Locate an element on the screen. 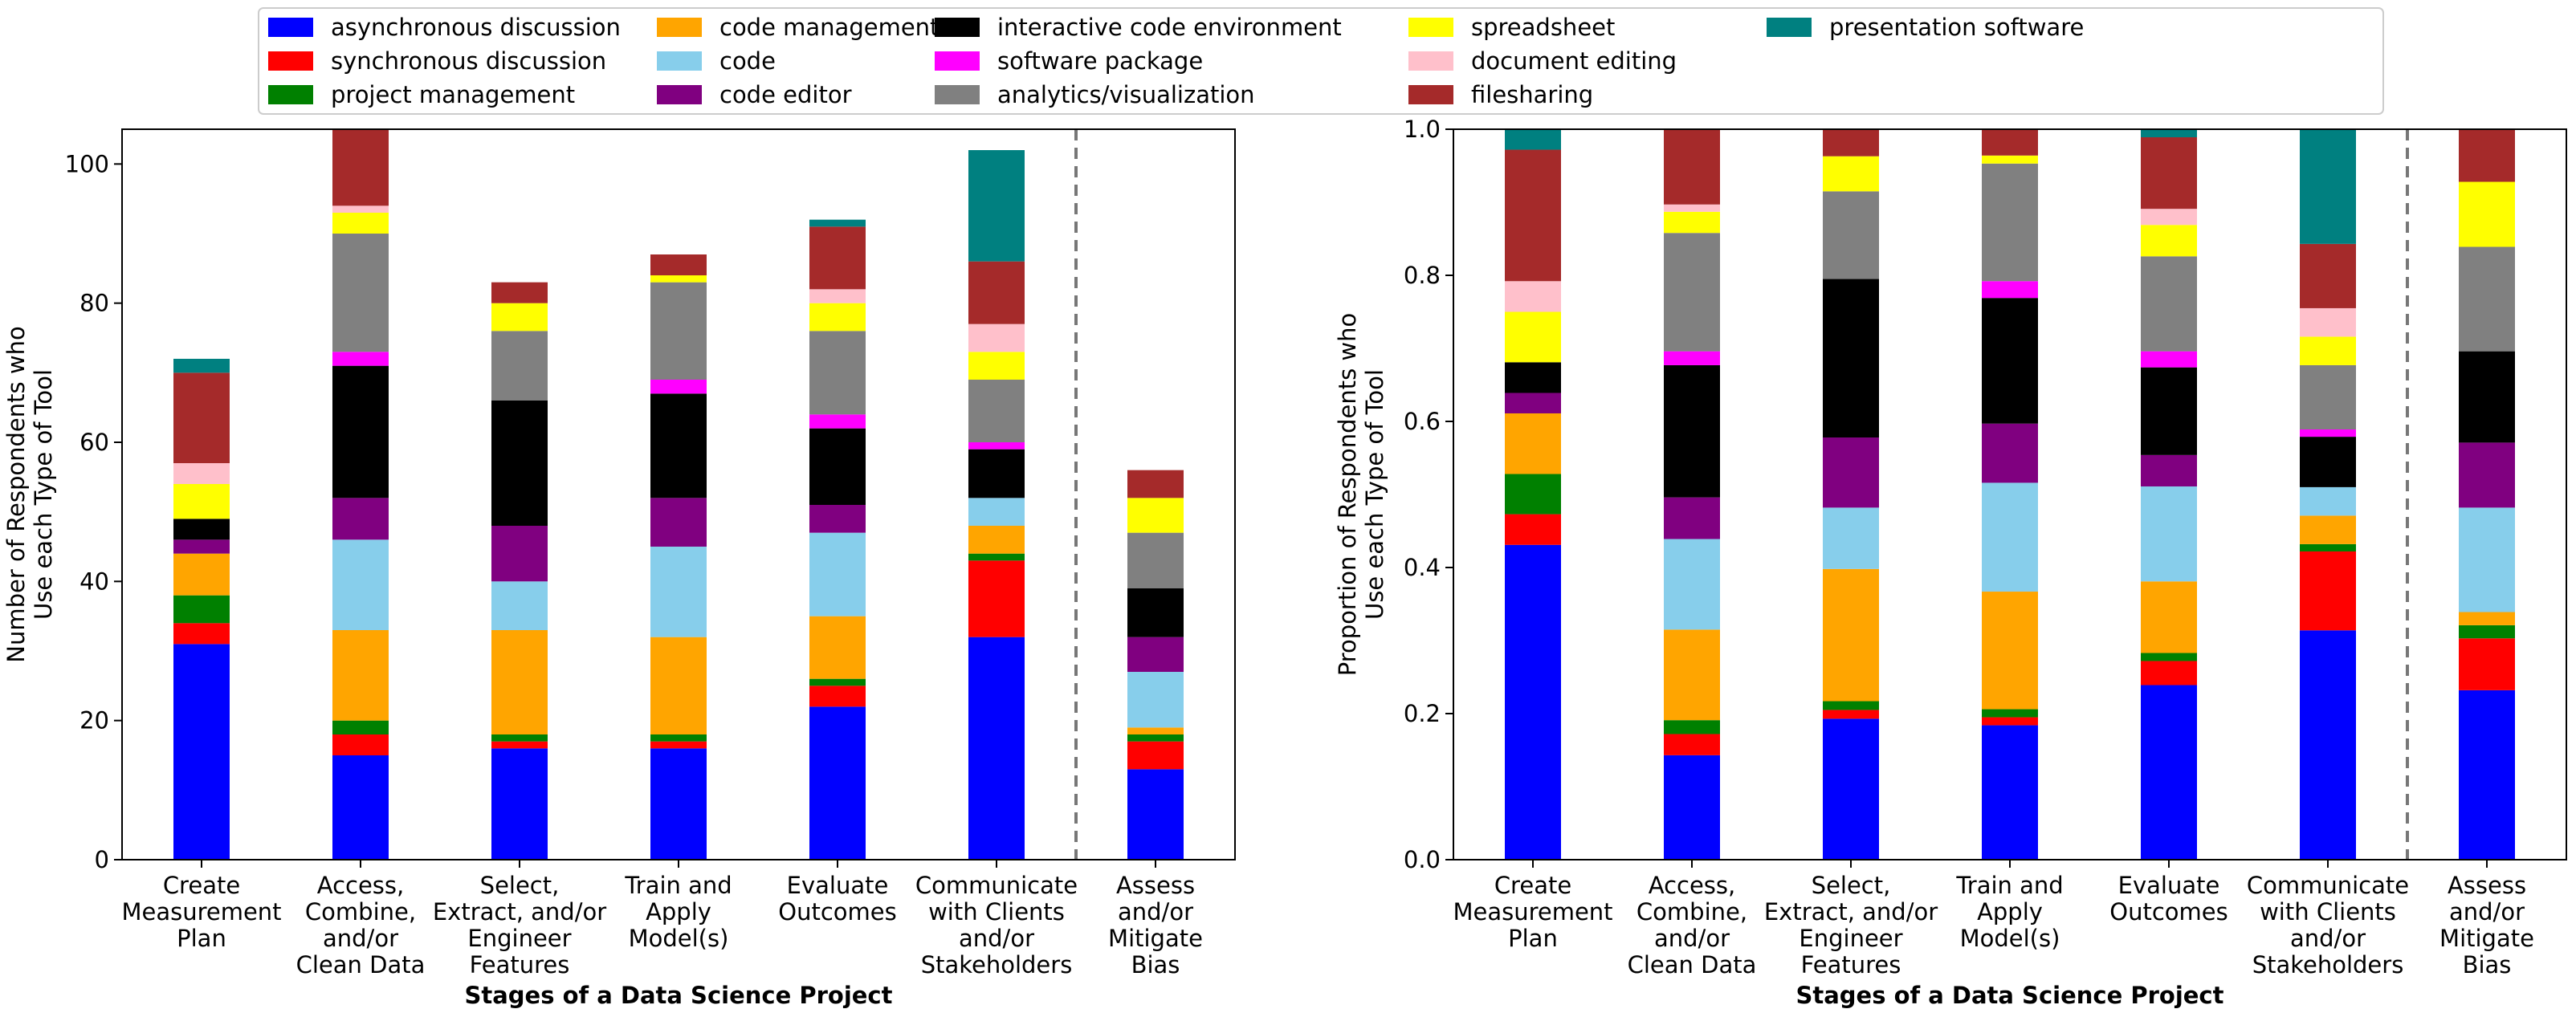 The width and height of the screenshot is (2576, 1013). x-tick-label: Mitigate is located at coordinates (1155, 938).